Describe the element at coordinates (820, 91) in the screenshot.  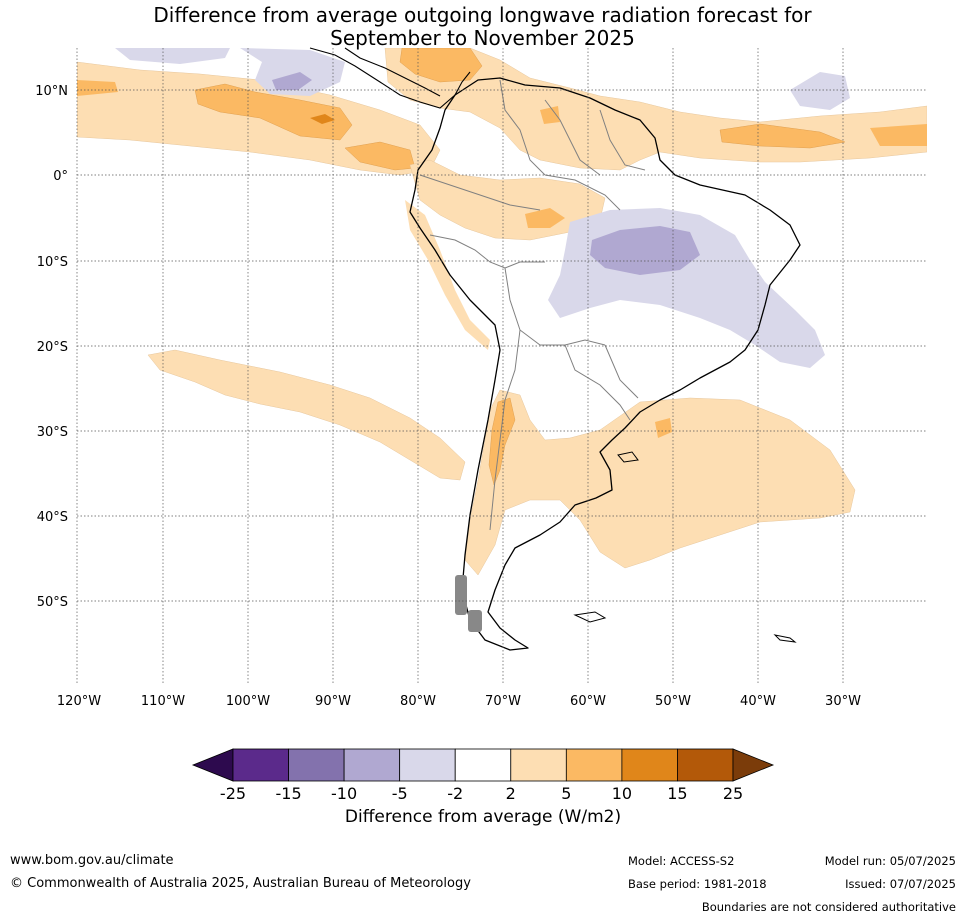
I see `anomaly-cool-north-d` at that location.